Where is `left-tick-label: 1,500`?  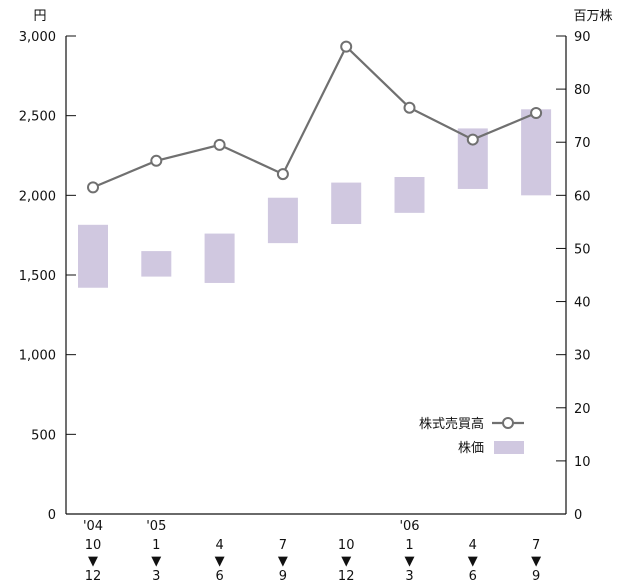
left-tick-label: 1,500 is located at coordinates (37, 276).